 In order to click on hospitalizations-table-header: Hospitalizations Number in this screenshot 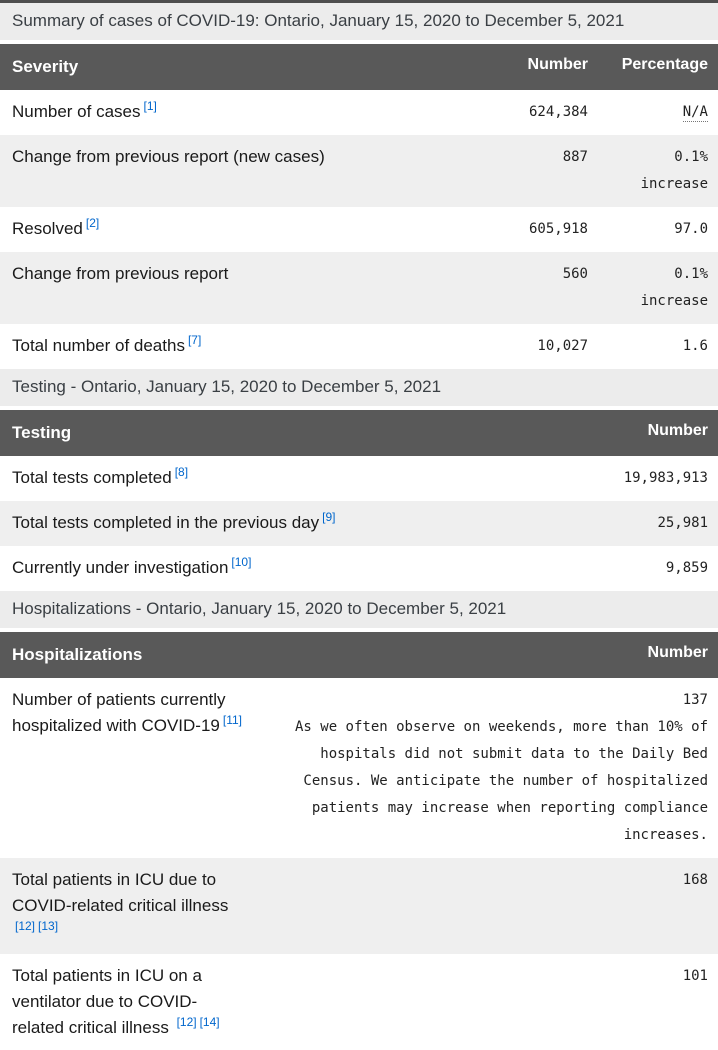, I will do `click(359, 655)`.